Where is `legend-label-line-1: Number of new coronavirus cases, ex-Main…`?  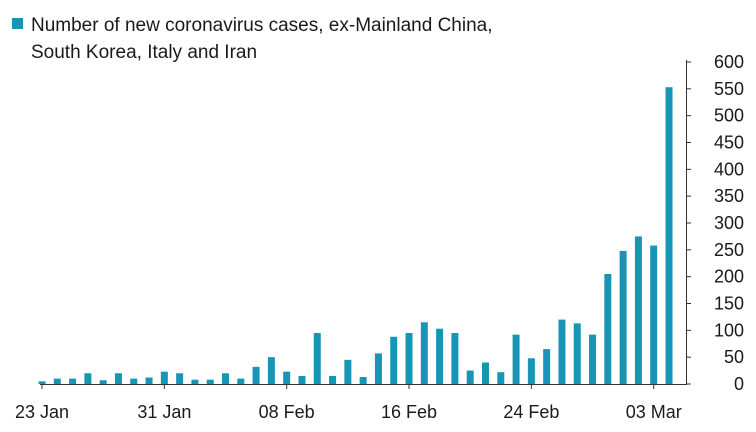
legend-label-line-1: Number of new coronavirus cases, ex-Main… is located at coordinates (262, 25).